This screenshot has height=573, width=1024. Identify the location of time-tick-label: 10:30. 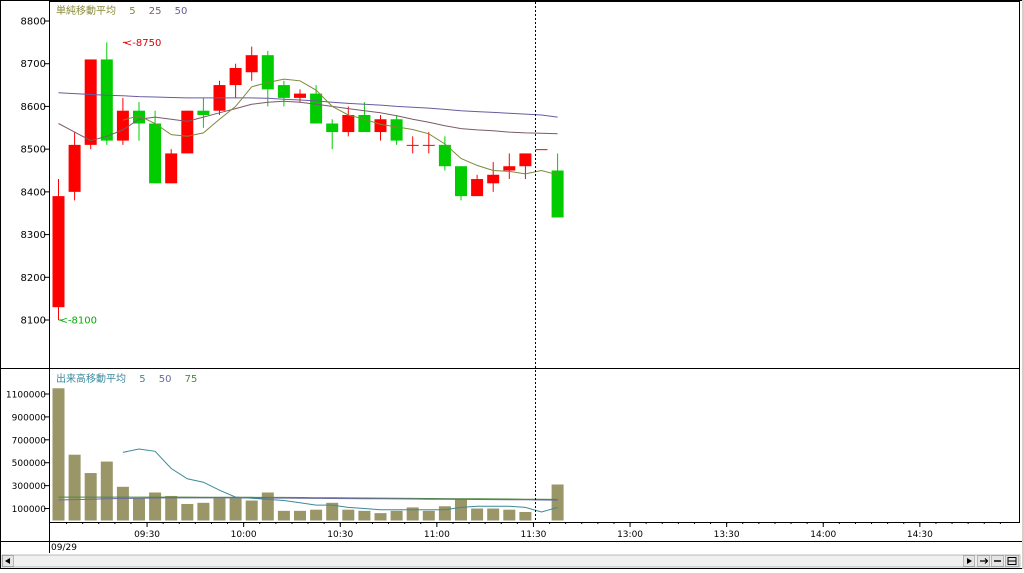
(340, 535).